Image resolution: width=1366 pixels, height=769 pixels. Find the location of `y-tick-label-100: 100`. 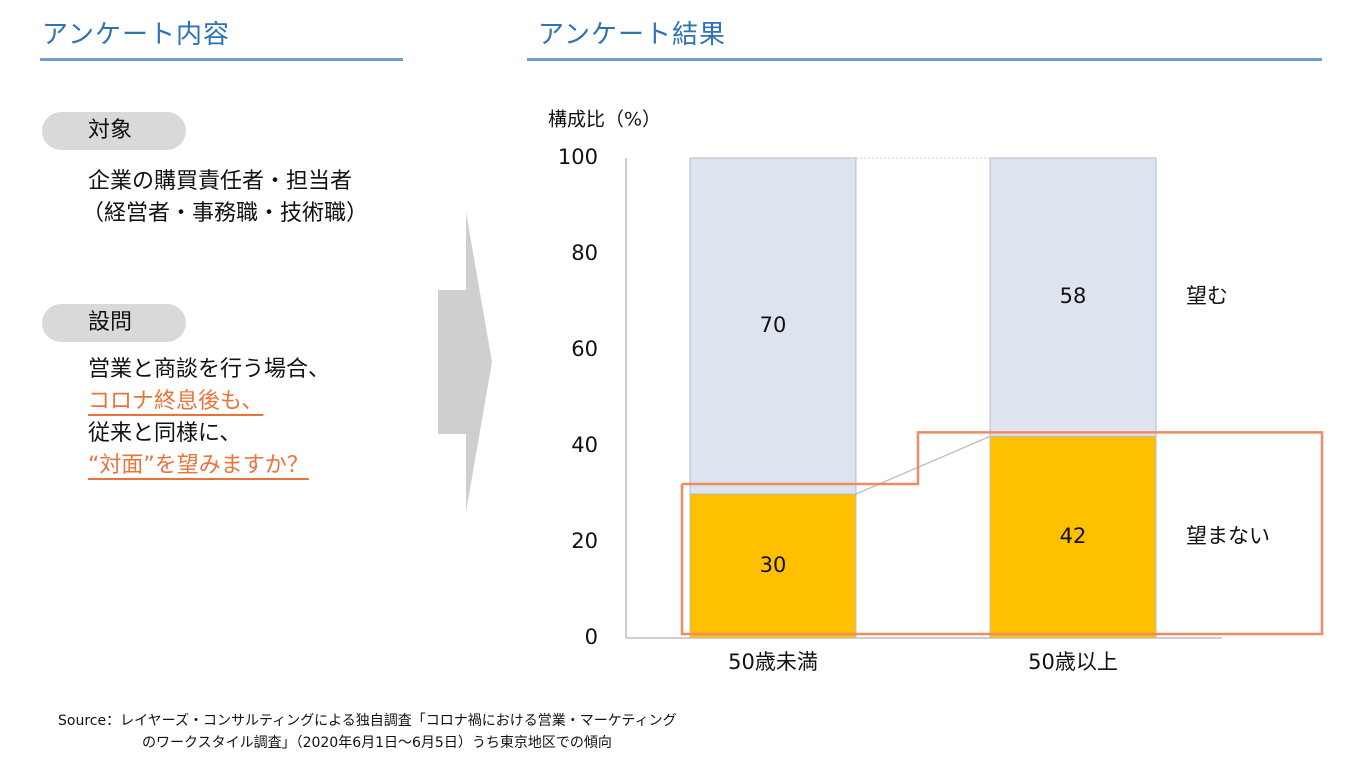

y-tick-label-100: 100 is located at coordinates (578, 157).